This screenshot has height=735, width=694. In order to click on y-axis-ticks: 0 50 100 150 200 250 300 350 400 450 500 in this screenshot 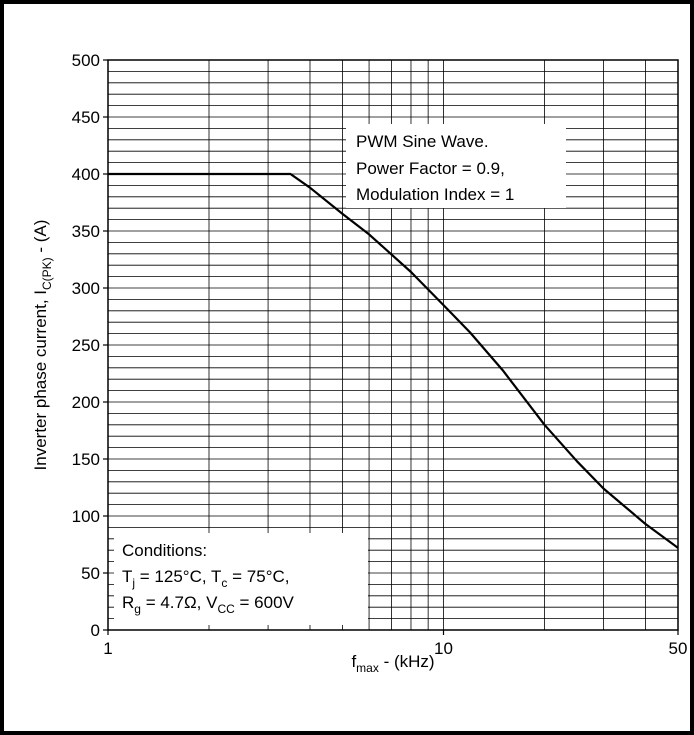, I will do `click(90, 345)`.